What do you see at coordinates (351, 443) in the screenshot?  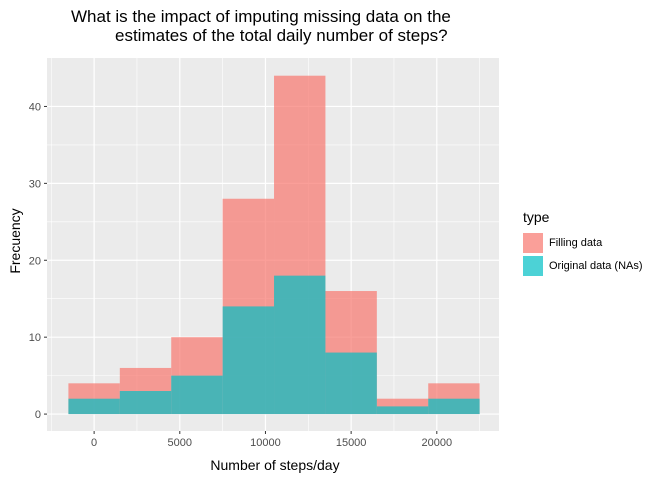 I see `x-tick-label: 15000` at bounding box center [351, 443].